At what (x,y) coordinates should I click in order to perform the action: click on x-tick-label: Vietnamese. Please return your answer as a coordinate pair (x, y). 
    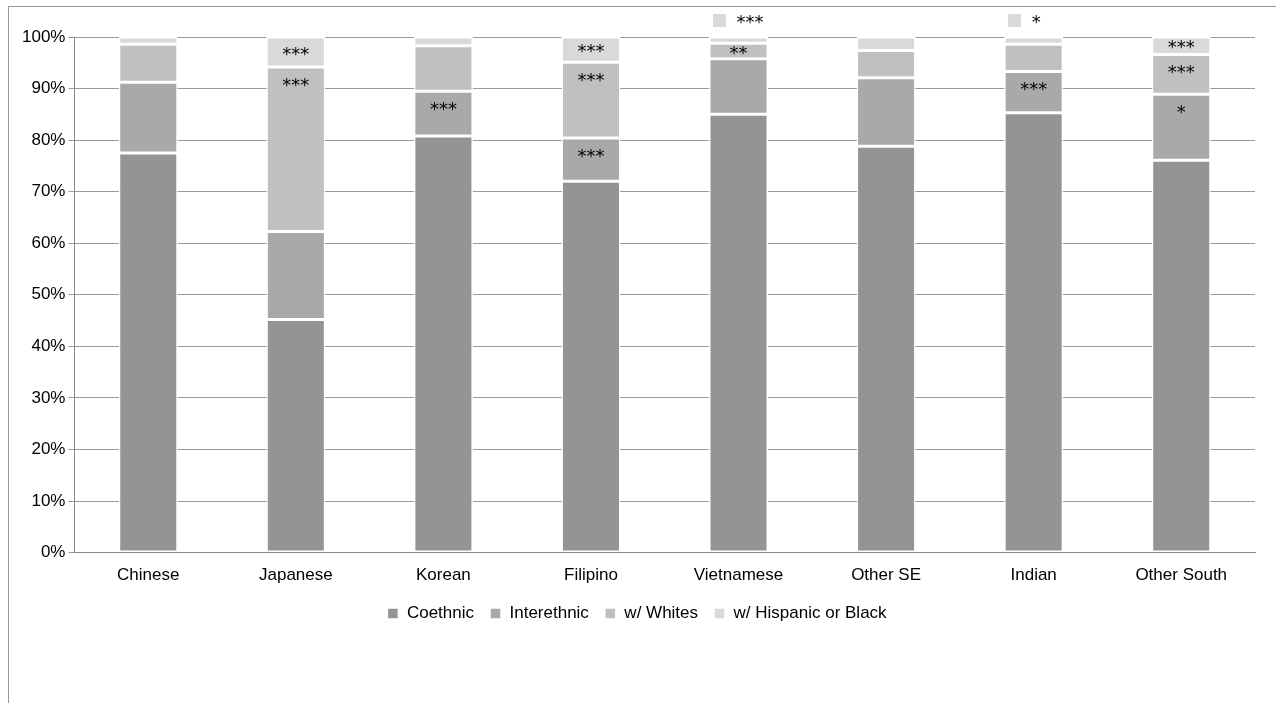
    Looking at the image, I should click on (738, 575).